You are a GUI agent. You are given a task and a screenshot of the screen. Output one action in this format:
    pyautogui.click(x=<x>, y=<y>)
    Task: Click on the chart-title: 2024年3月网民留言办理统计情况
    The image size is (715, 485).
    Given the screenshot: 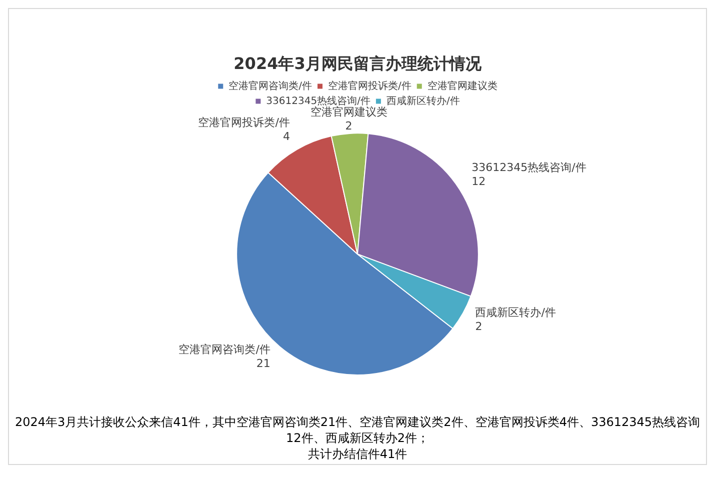 What is the action you would take?
    pyautogui.click(x=358, y=63)
    